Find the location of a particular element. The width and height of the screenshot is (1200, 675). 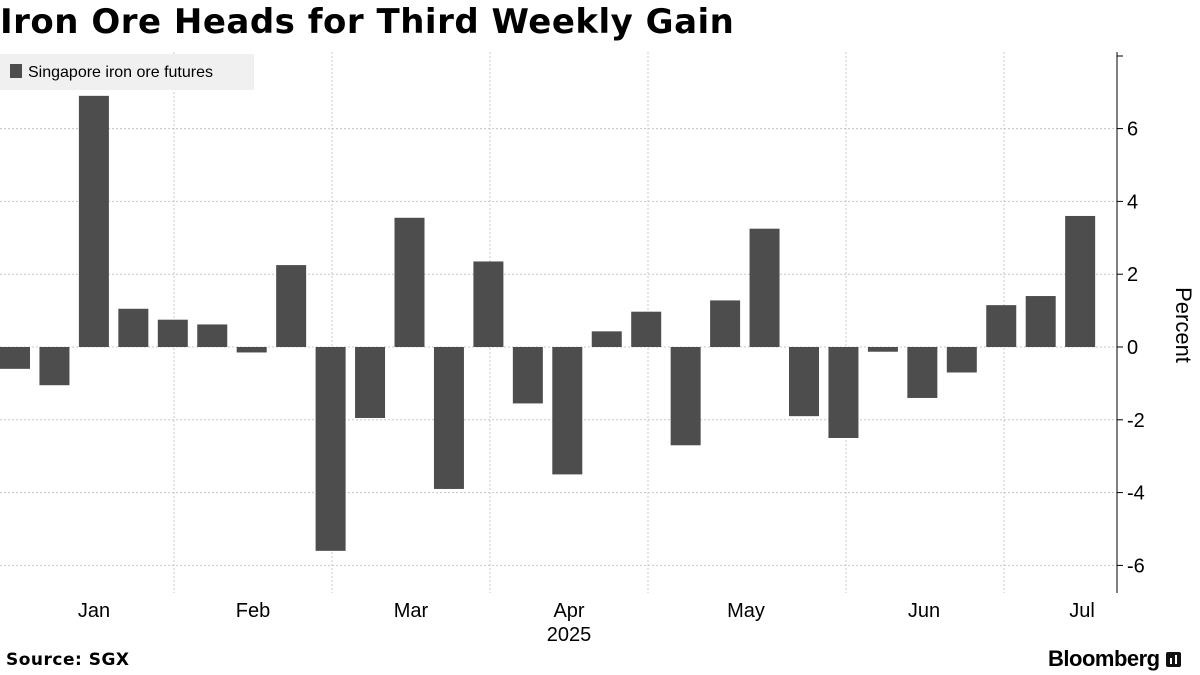

bloomberg-brand: Bloomberg is located at coordinates (1114, 659).